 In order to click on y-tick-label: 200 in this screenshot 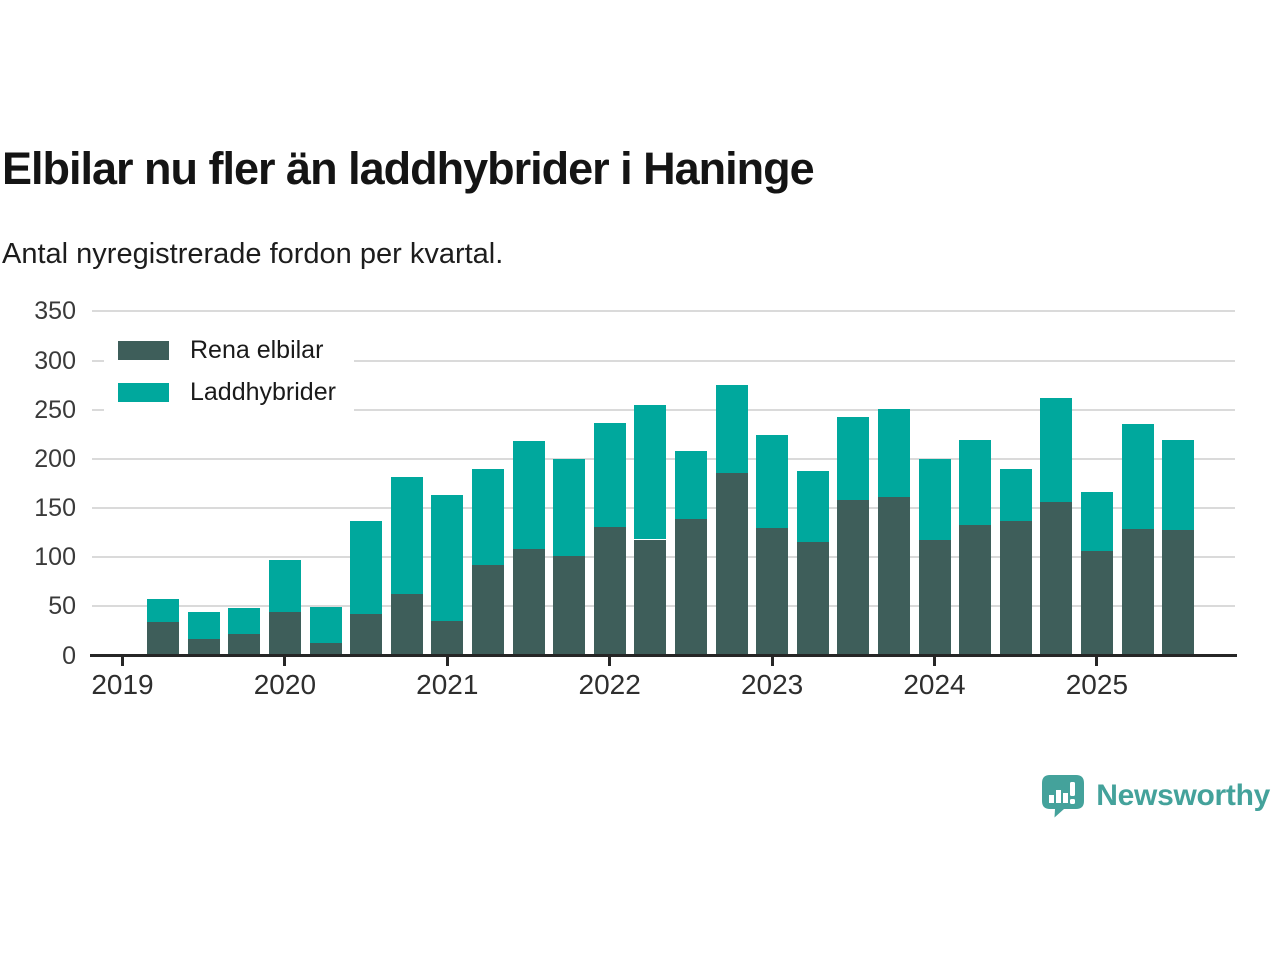, I will do `click(55, 458)`.